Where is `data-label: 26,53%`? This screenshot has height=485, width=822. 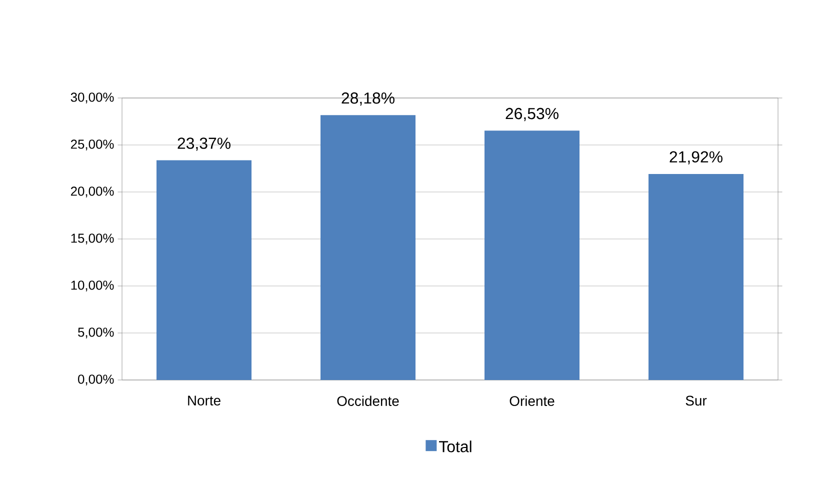 data-label: 26,53% is located at coordinates (532, 115).